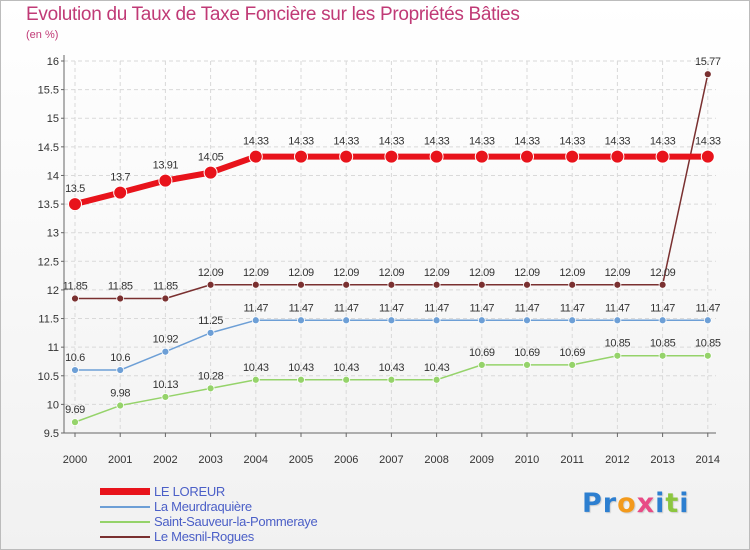 This screenshot has width=750, height=550. Describe the element at coordinates (617, 460) in the screenshot. I see `x-tick-label: 2012` at that location.